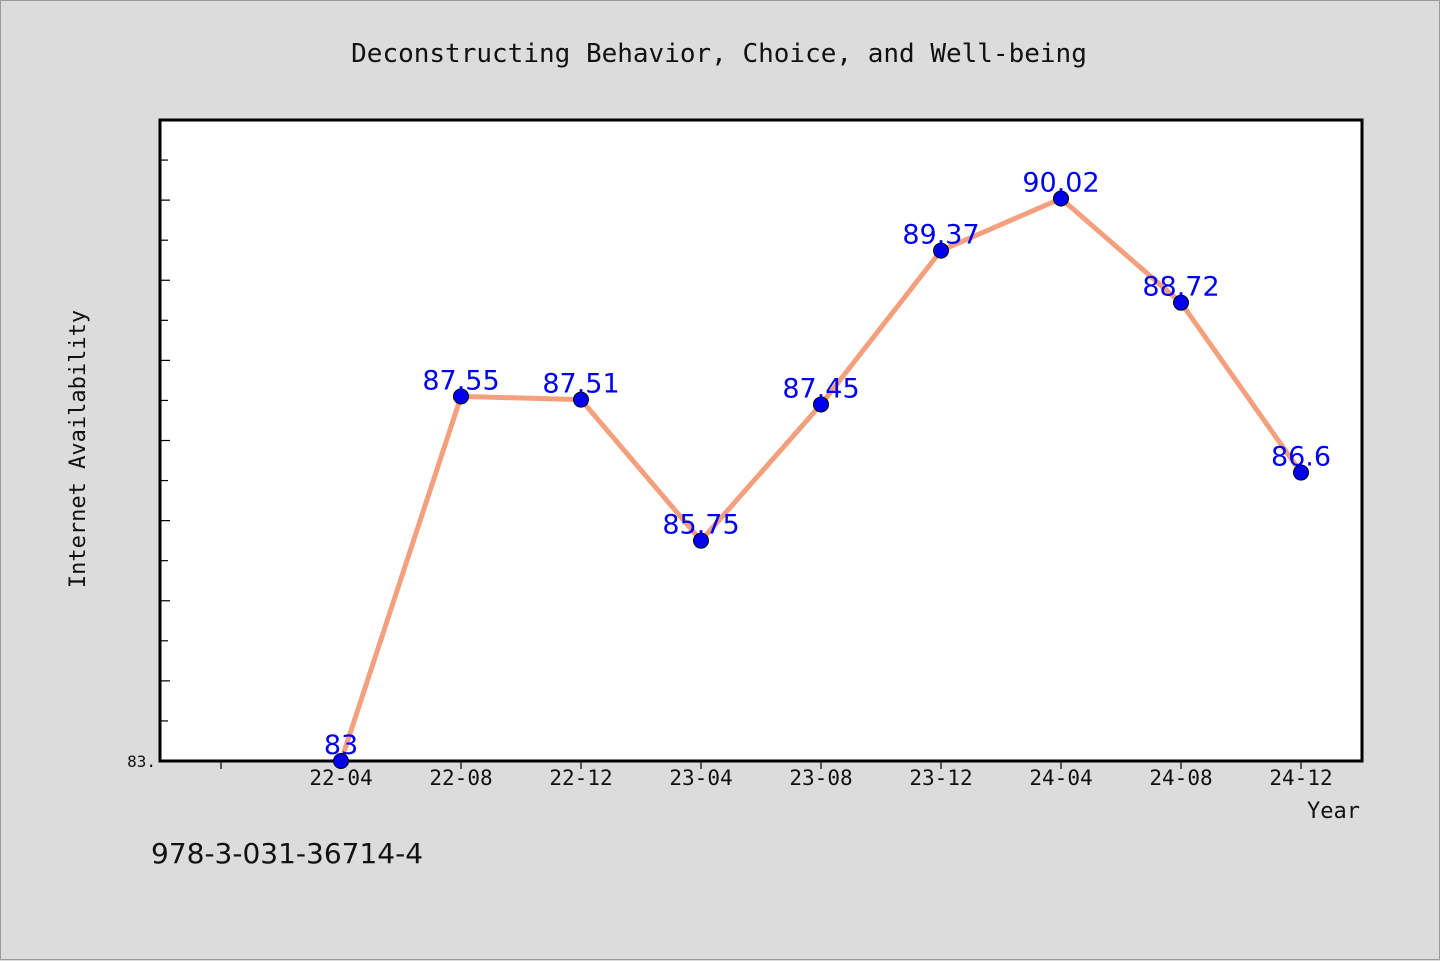 The height and width of the screenshot is (961, 1440). What do you see at coordinates (820, 388) in the screenshot?
I see `data-label: 87.45` at bounding box center [820, 388].